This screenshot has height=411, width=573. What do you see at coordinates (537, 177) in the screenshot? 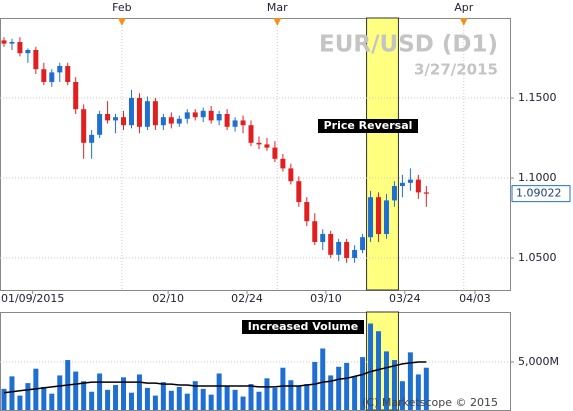
I see `y-tick-label: 1.1000` at bounding box center [537, 177].